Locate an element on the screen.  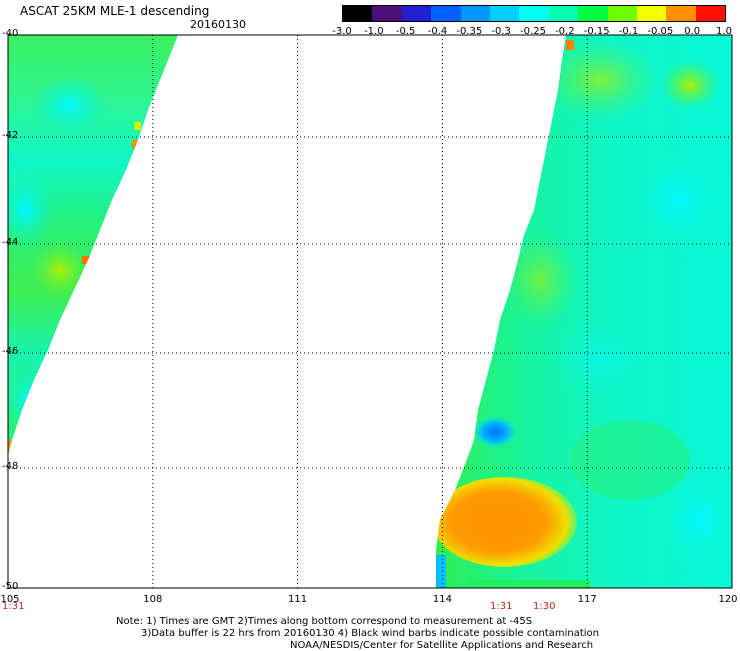
color-bar is located at coordinates (534, 13).